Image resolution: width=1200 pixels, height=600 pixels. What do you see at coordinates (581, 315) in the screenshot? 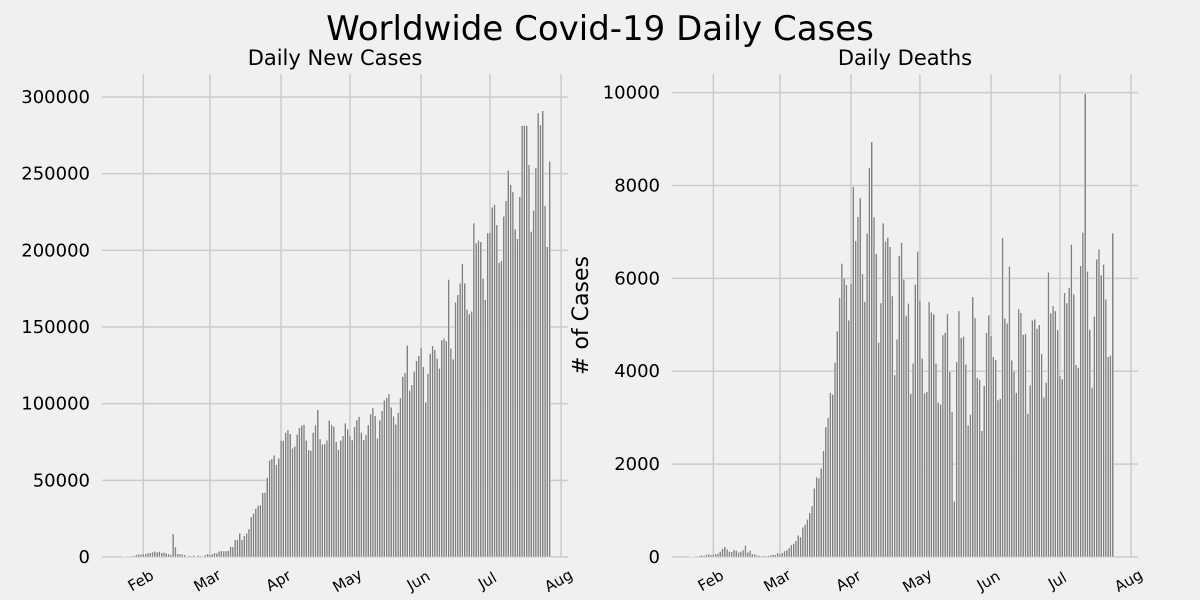
I see `y-axis-label: # of Cases` at bounding box center [581, 315].